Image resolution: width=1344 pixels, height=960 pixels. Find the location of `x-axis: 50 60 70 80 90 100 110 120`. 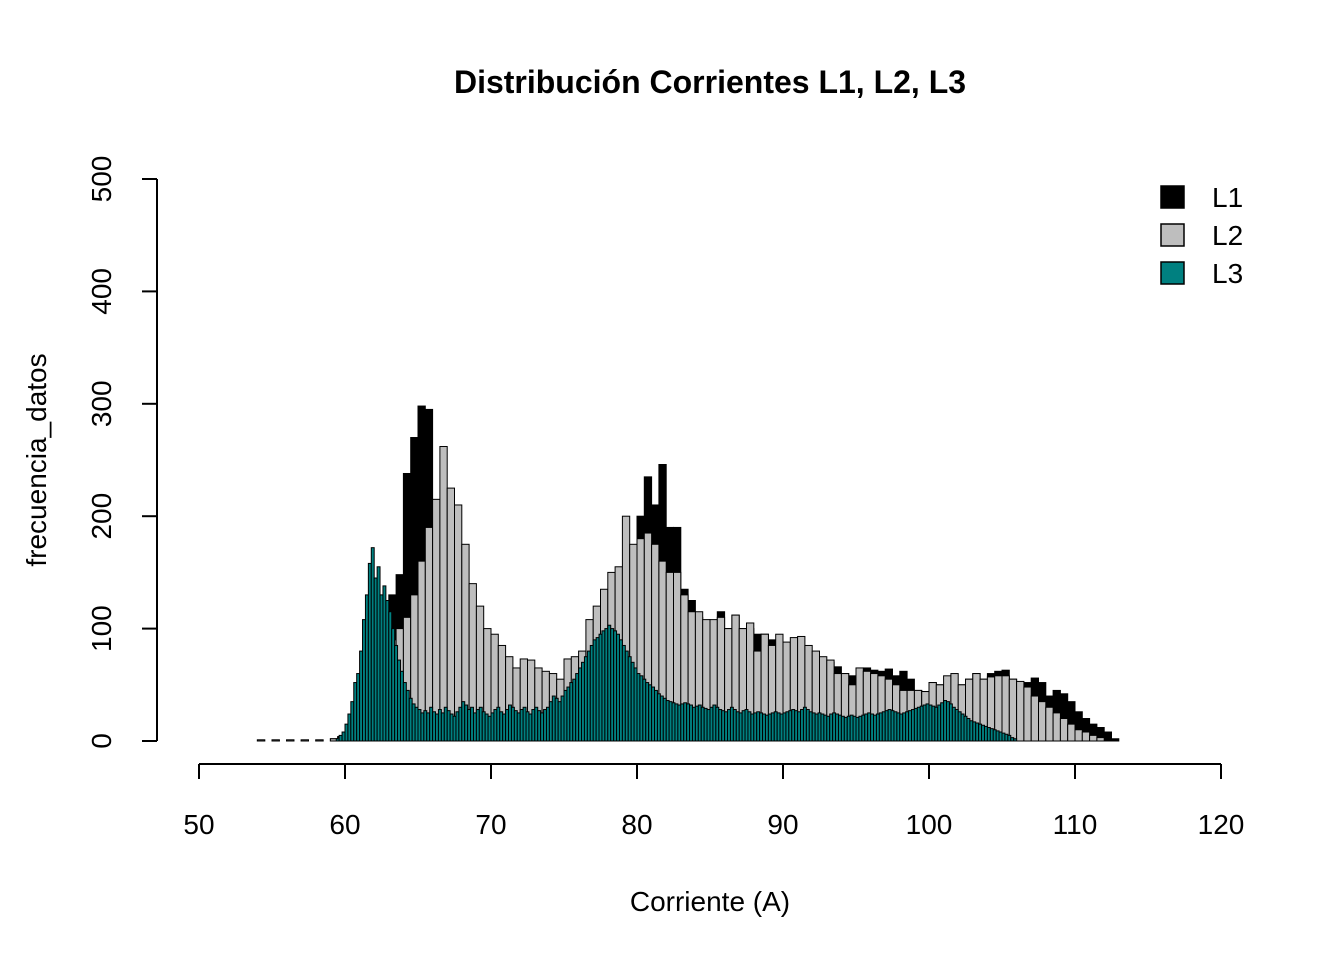

x-axis: 50 60 70 80 90 100 110 120 is located at coordinates (714, 801).